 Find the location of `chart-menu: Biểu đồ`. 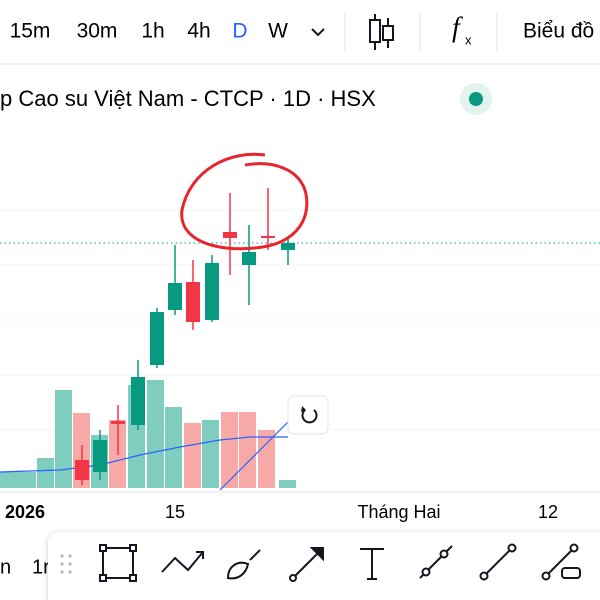

chart-menu: Biểu đồ is located at coordinates (558, 31).